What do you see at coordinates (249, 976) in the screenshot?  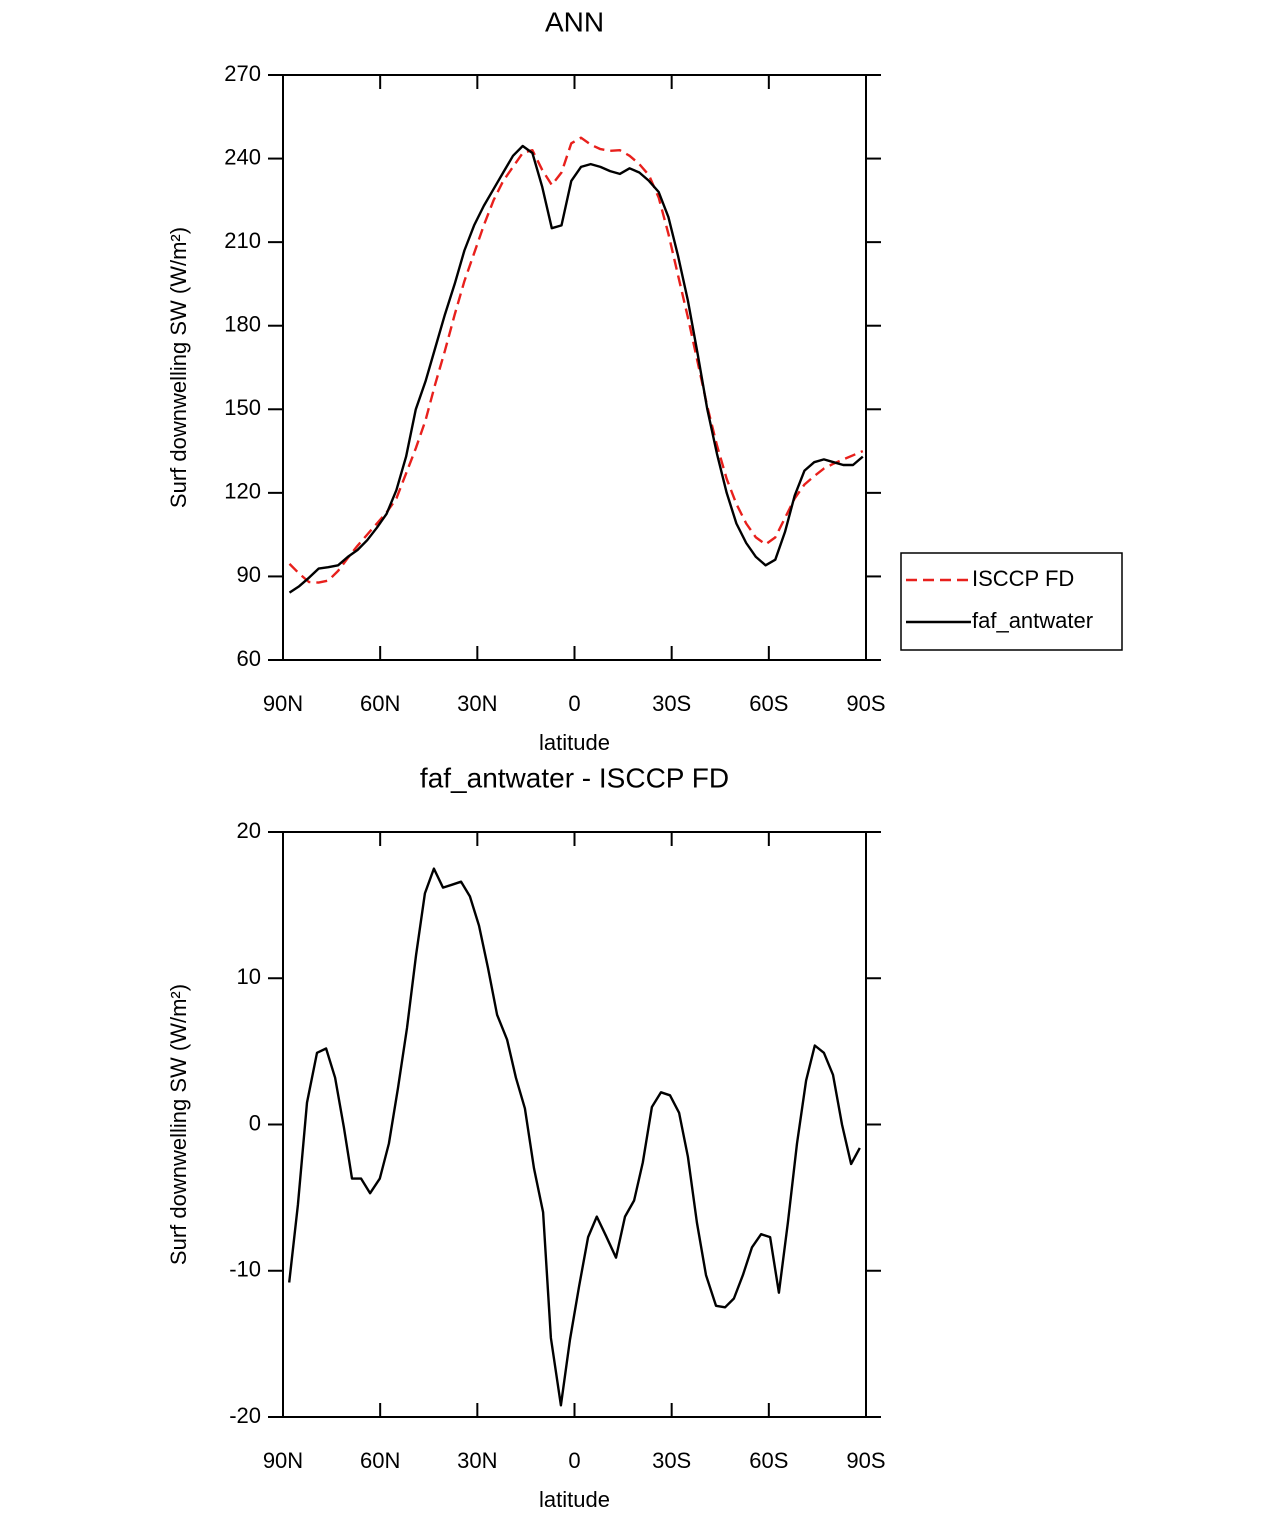 I see `y-tick-label: 10` at bounding box center [249, 976].